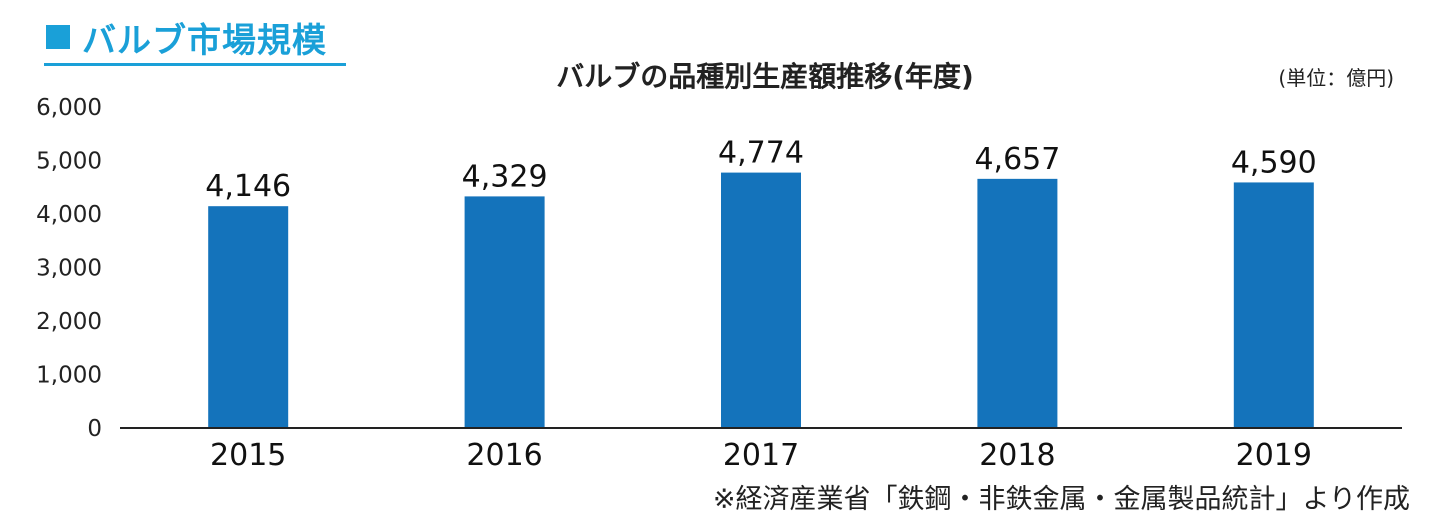 Image resolution: width=1454 pixels, height=521 pixels. I want to click on y-tick-label: 0, so click(94, 429).